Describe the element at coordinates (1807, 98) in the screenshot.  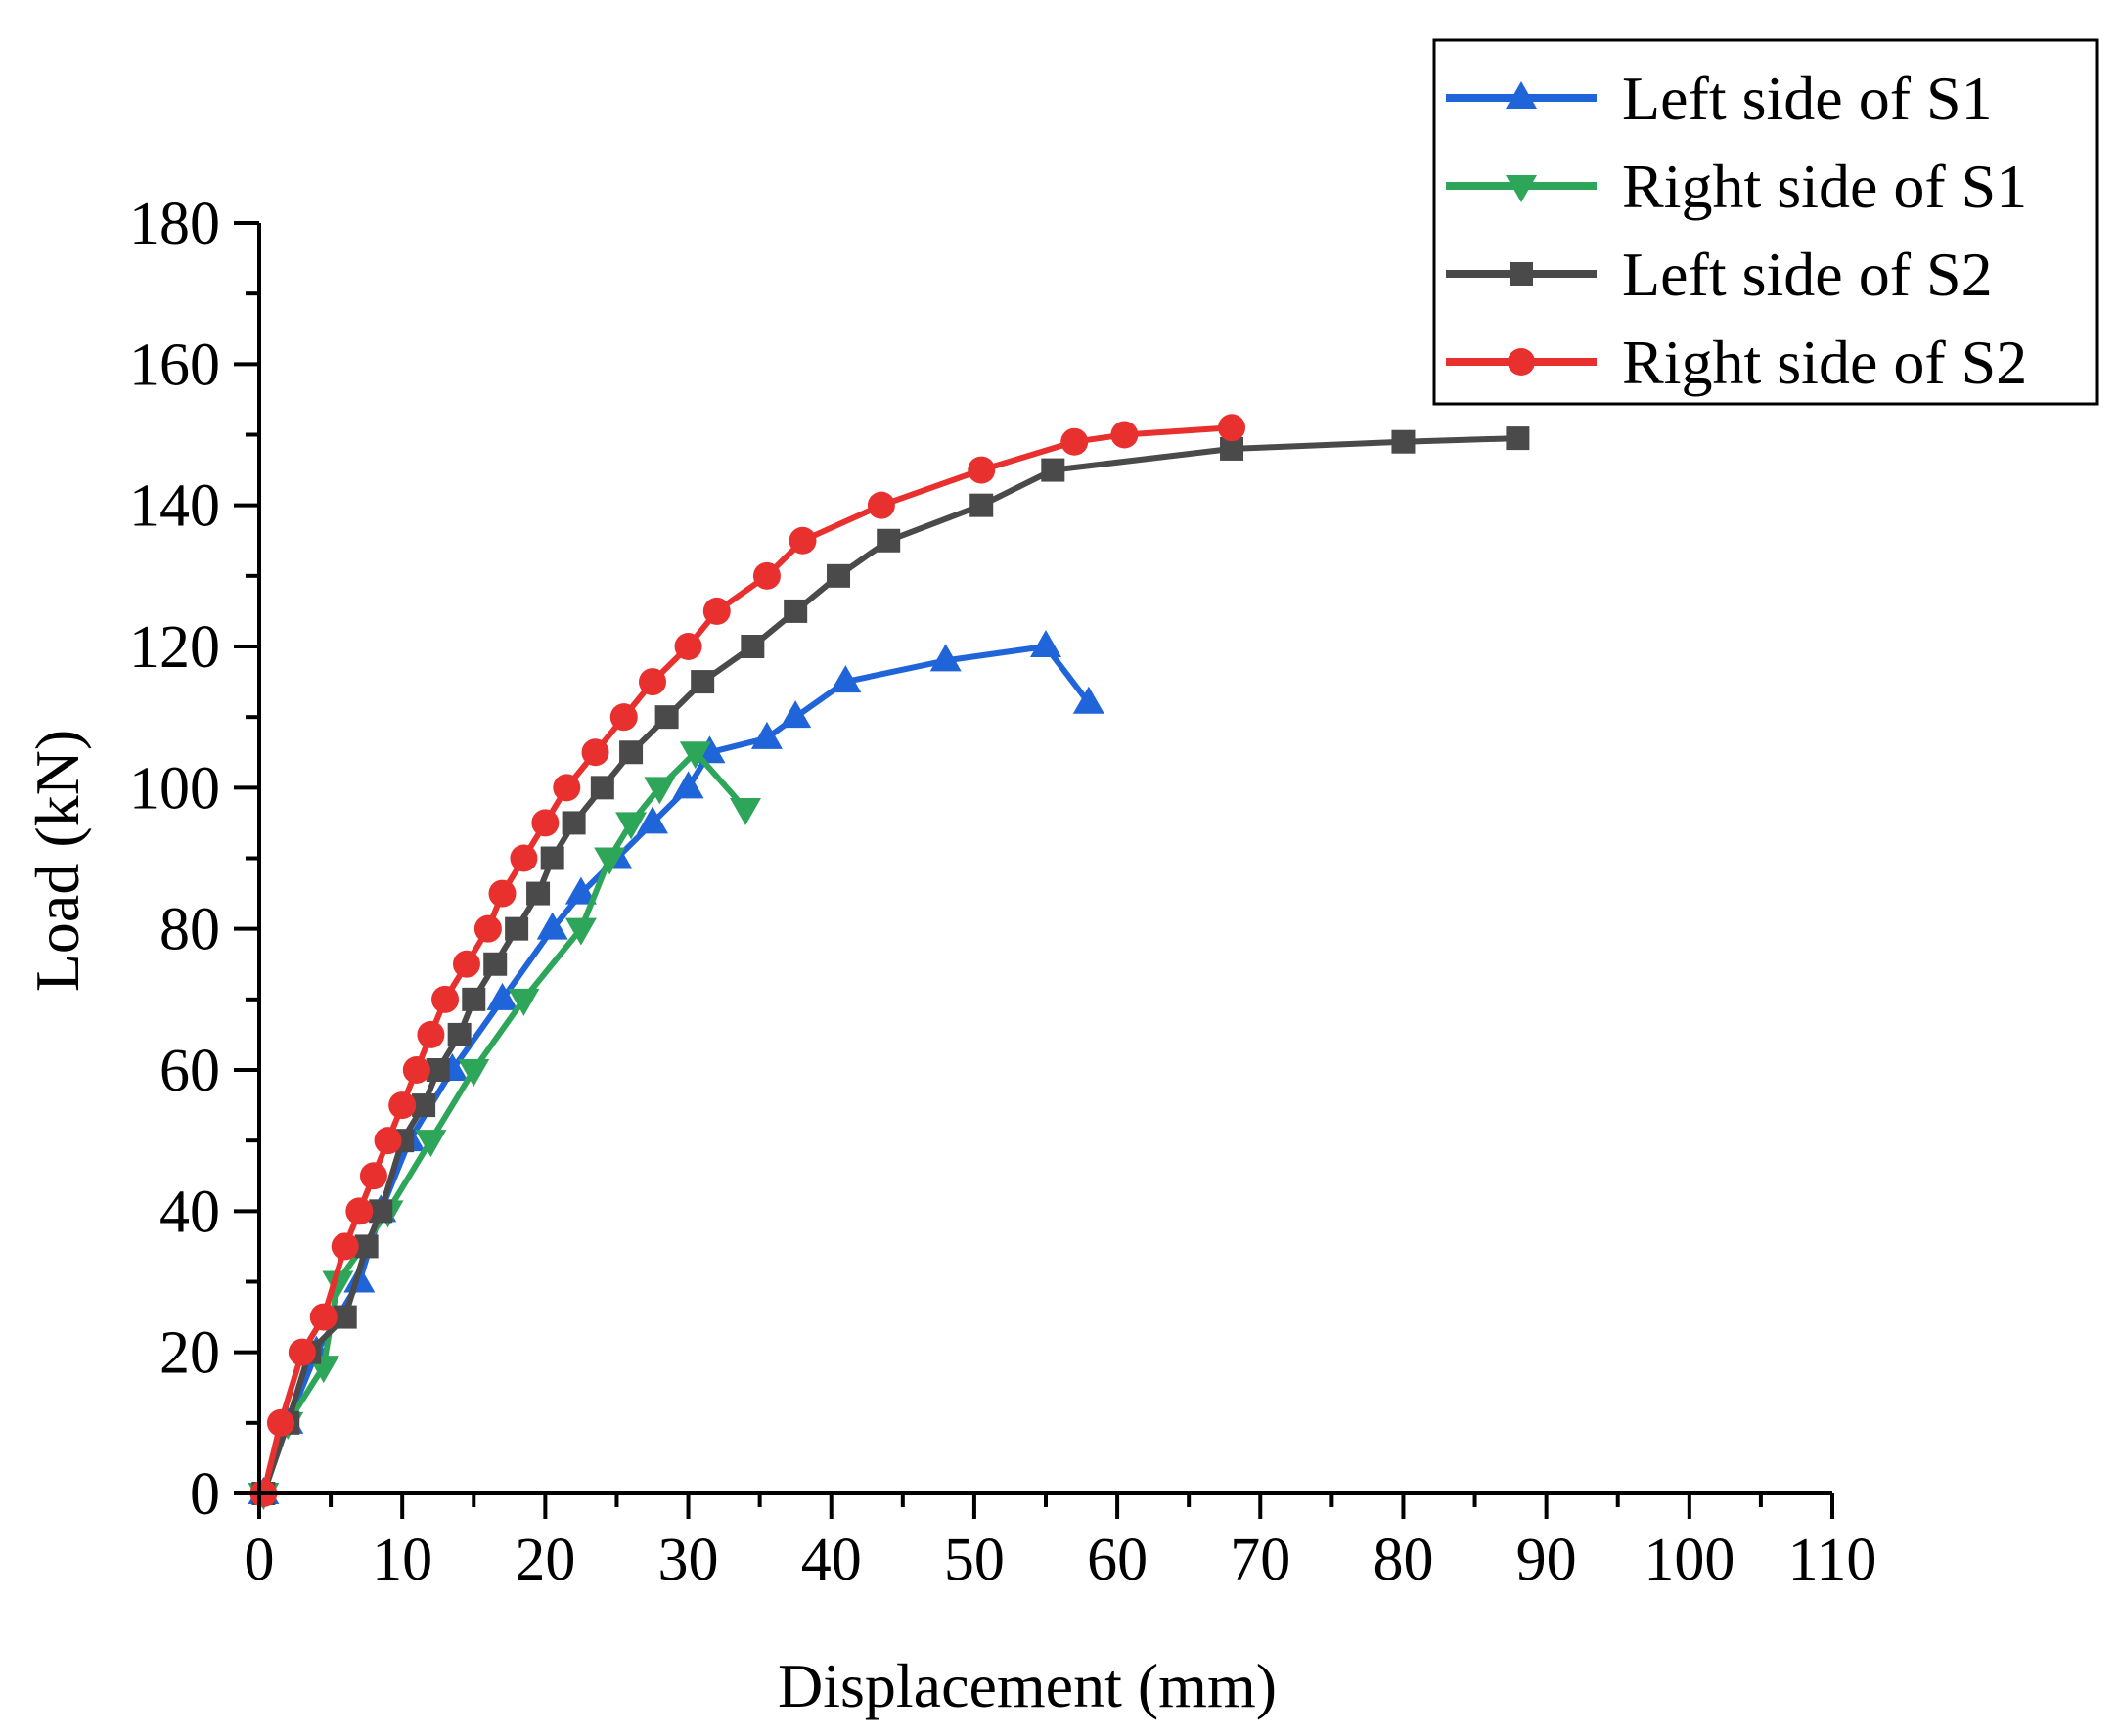
I see `legend-label: Left side of S1` at that location.